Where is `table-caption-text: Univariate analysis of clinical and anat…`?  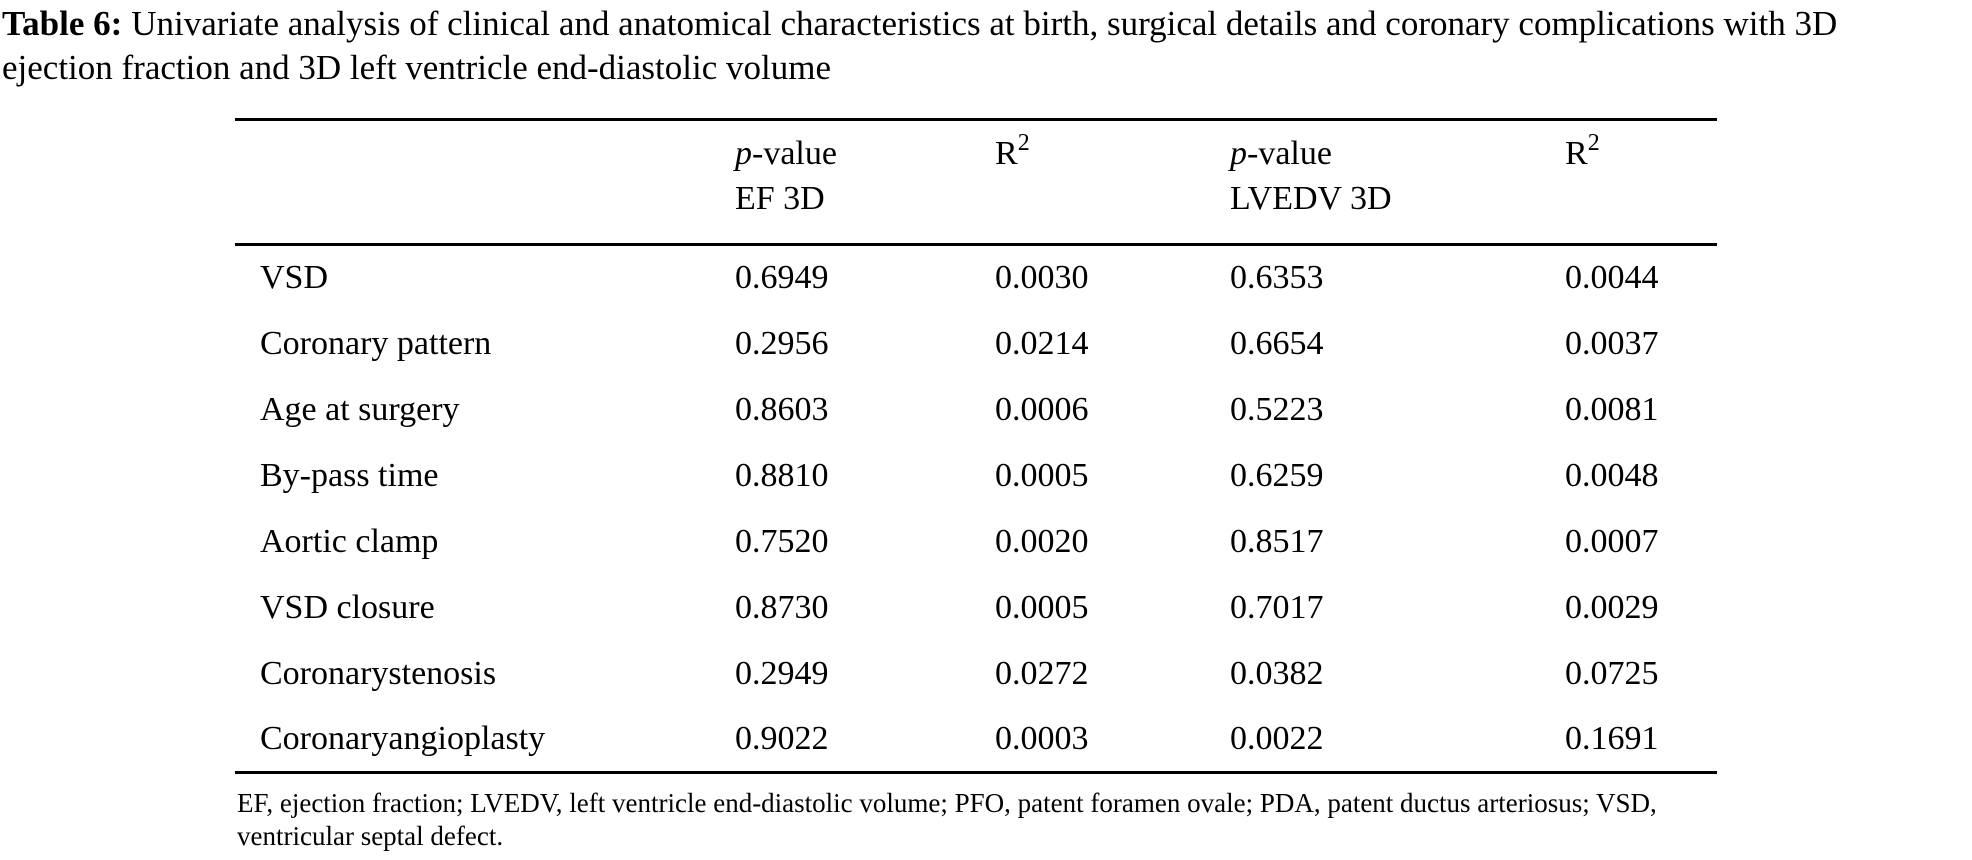
table-caption-text: Univariate analysis of clinical and anat… is located at coordinates (920, 45).